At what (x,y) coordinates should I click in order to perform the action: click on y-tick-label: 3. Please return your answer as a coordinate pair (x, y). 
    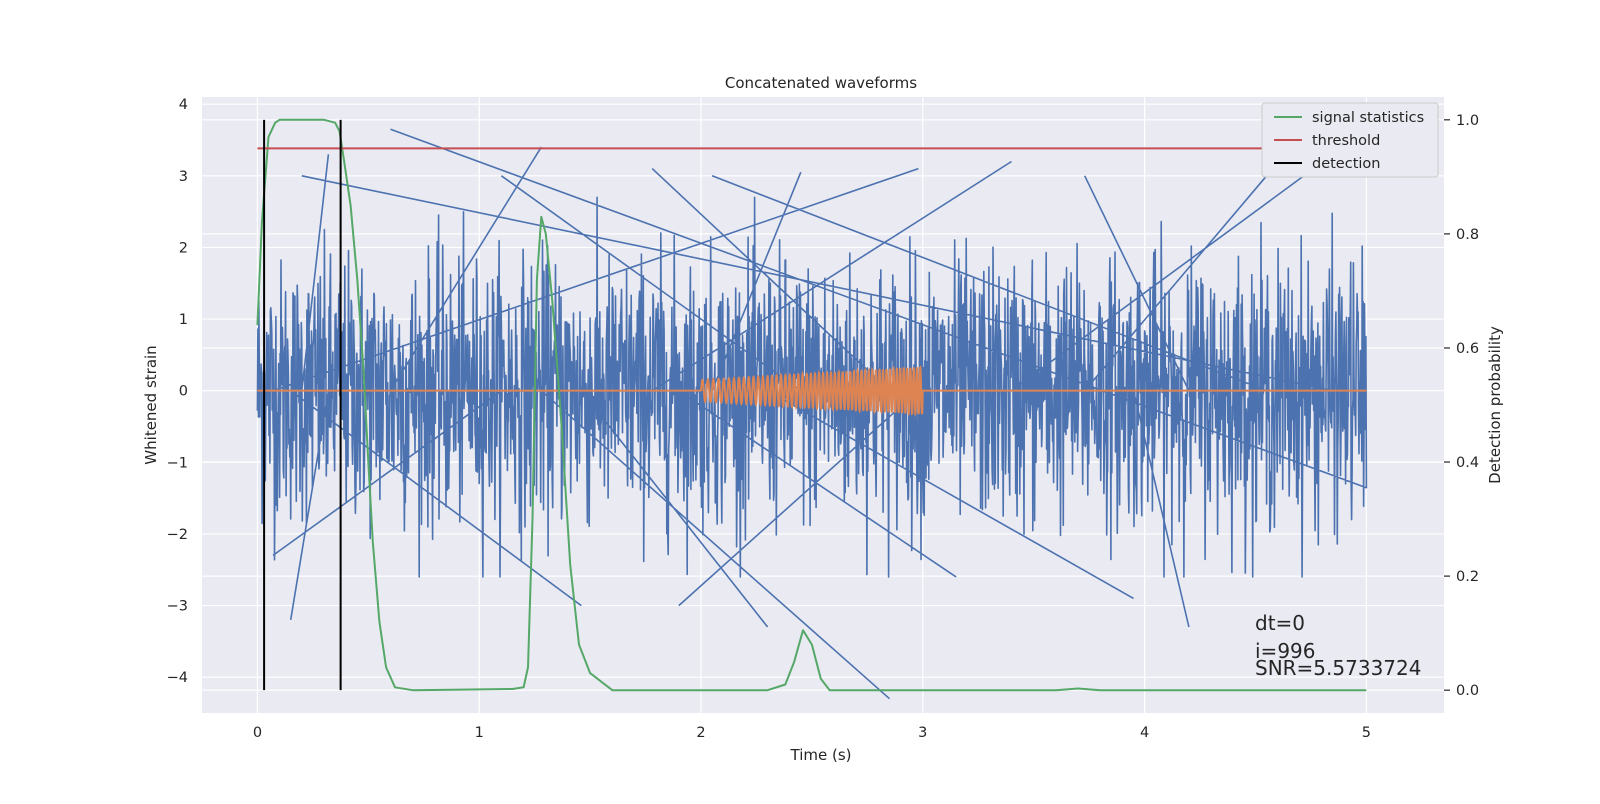
    Looking at the image, I should click on (183, 177).